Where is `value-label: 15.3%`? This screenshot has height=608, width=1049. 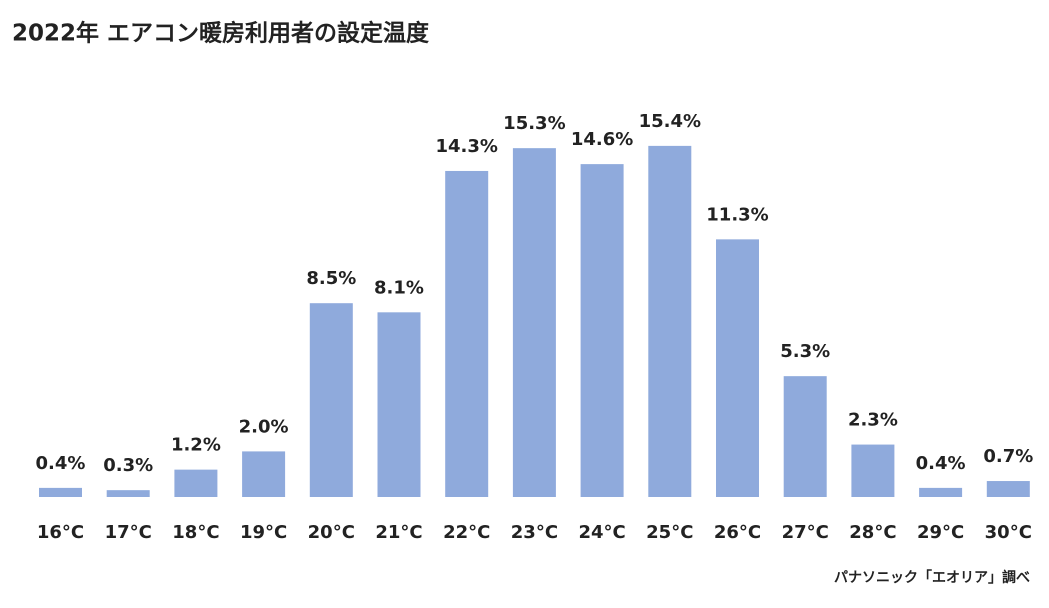
value-label: 15.3% is located at coordinates (534, 123).